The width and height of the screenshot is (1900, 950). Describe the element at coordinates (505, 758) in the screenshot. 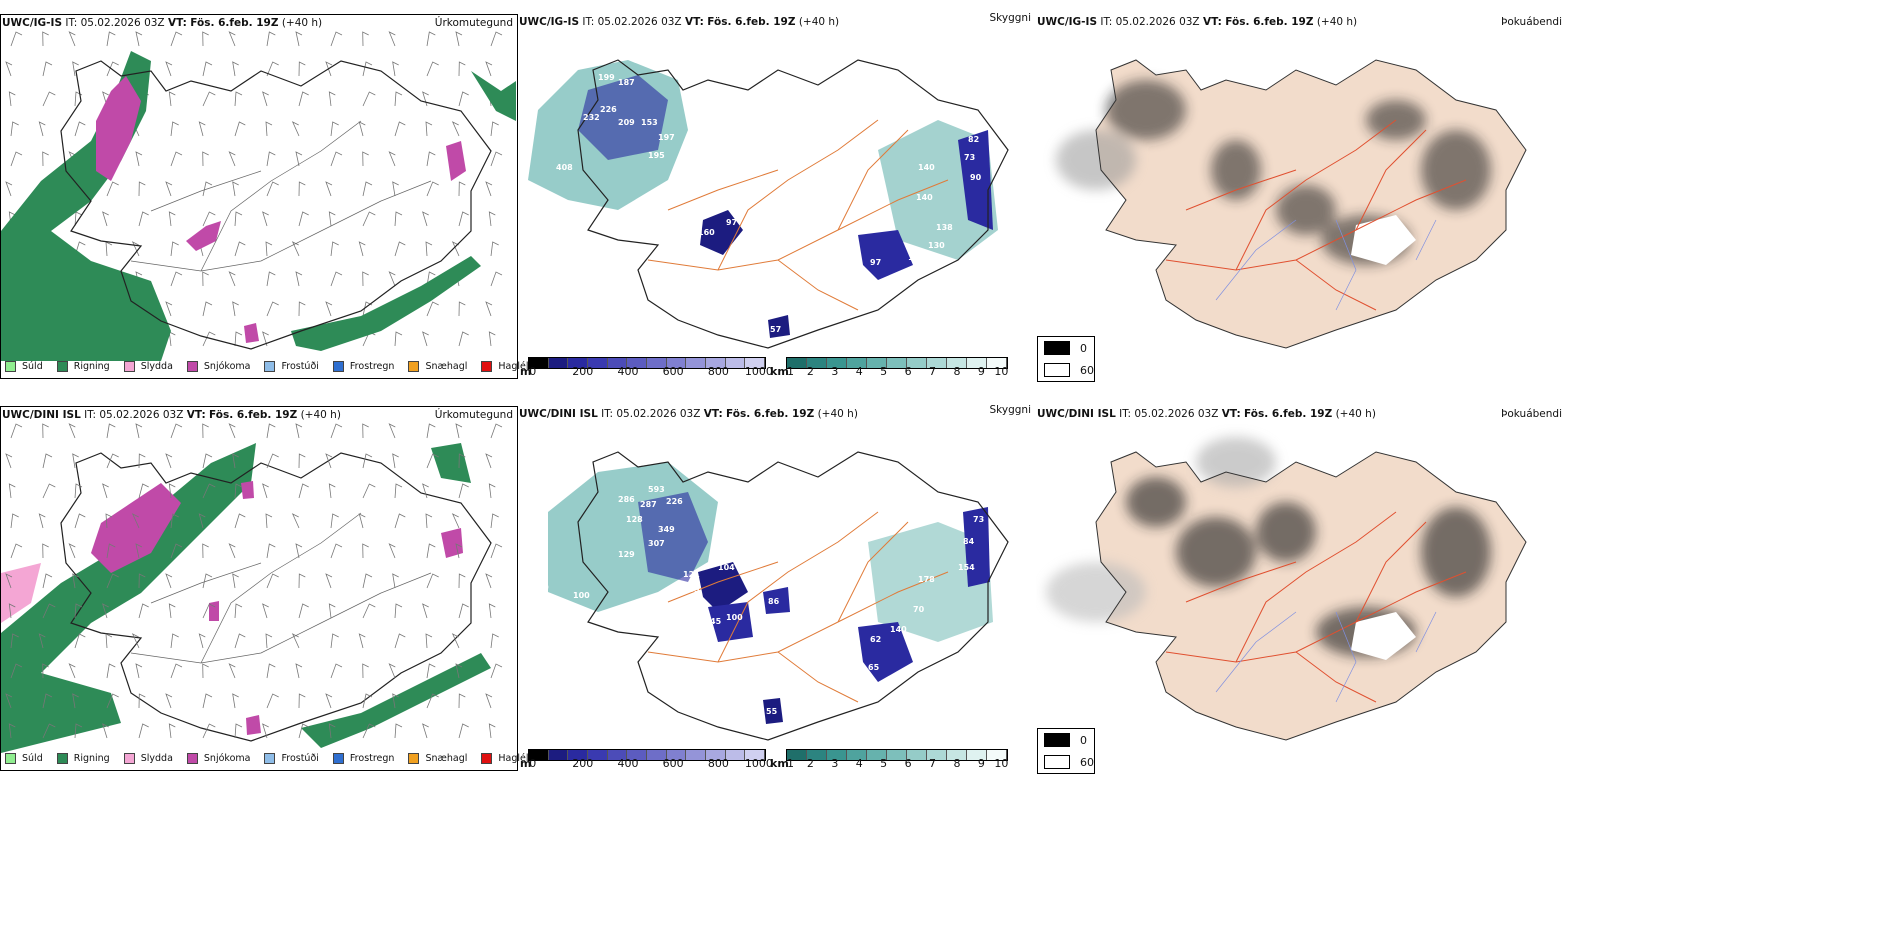

I see `legend-item: Haglél` at that location.